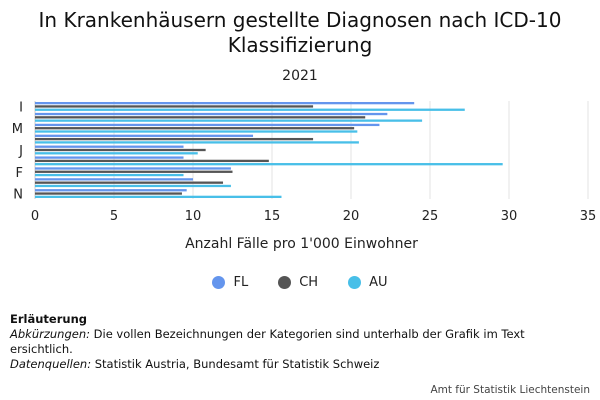 This screenshot has height=400, width=600. I want to click on legend-label-ch: CH, so click(309, 282).